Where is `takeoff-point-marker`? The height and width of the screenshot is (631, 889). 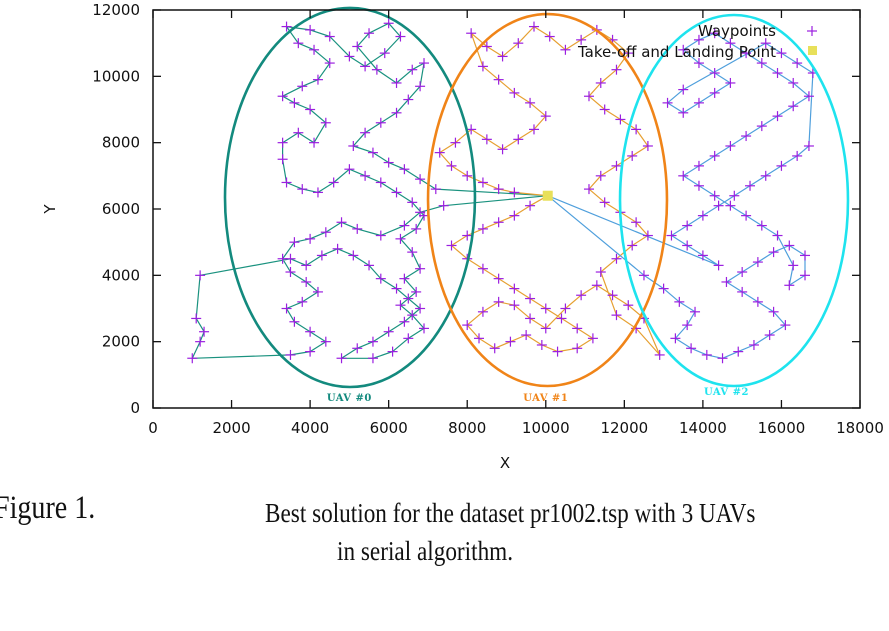
takeoff-point-marker is located at coordinates (547, 195).